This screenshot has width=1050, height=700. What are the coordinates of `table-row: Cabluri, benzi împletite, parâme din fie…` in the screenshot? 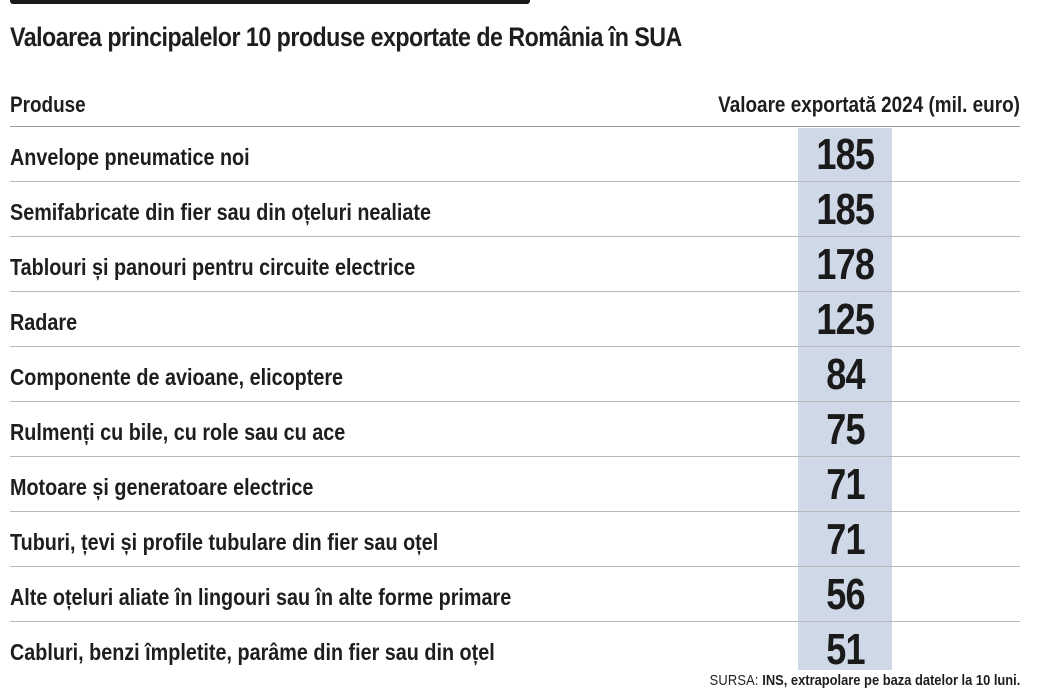 It's located at (515, 649).